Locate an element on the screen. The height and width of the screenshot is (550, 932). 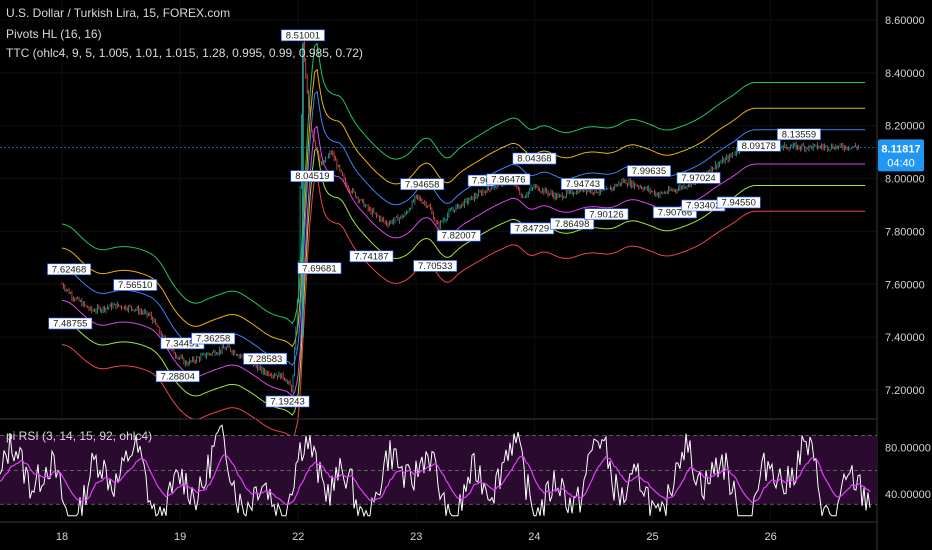
pivot-label-value: 7.70533 is located at coordinates (435, 266).